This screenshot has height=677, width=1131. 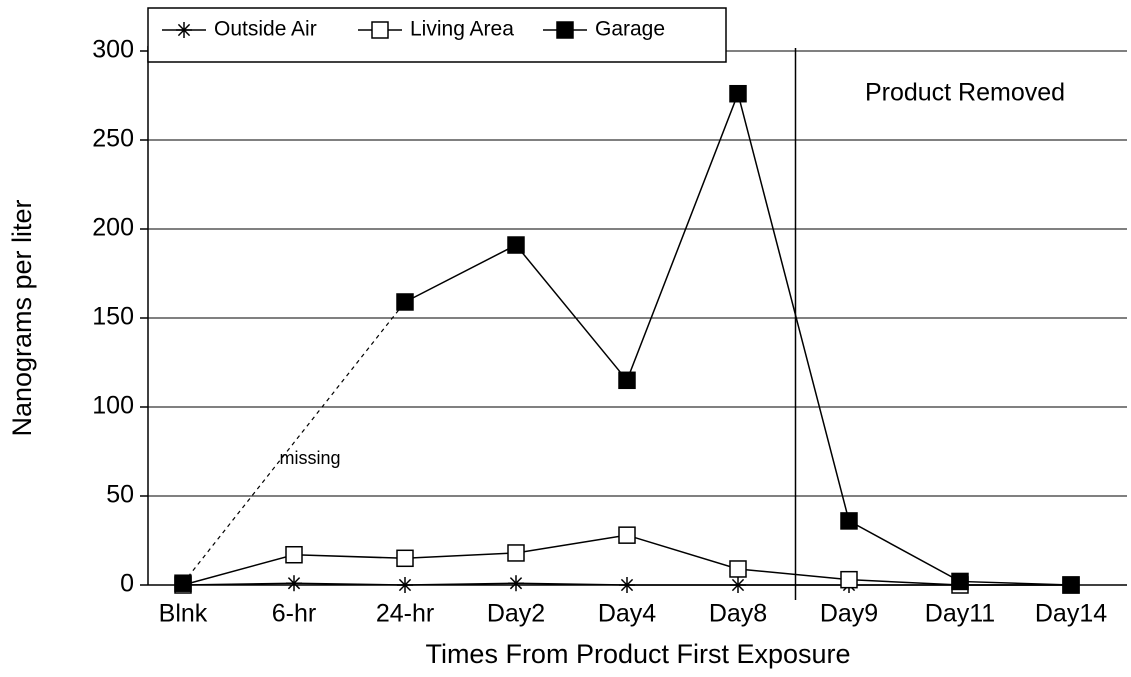 I want to click on x-tick-label: Day2, so click(x=516, y=614).